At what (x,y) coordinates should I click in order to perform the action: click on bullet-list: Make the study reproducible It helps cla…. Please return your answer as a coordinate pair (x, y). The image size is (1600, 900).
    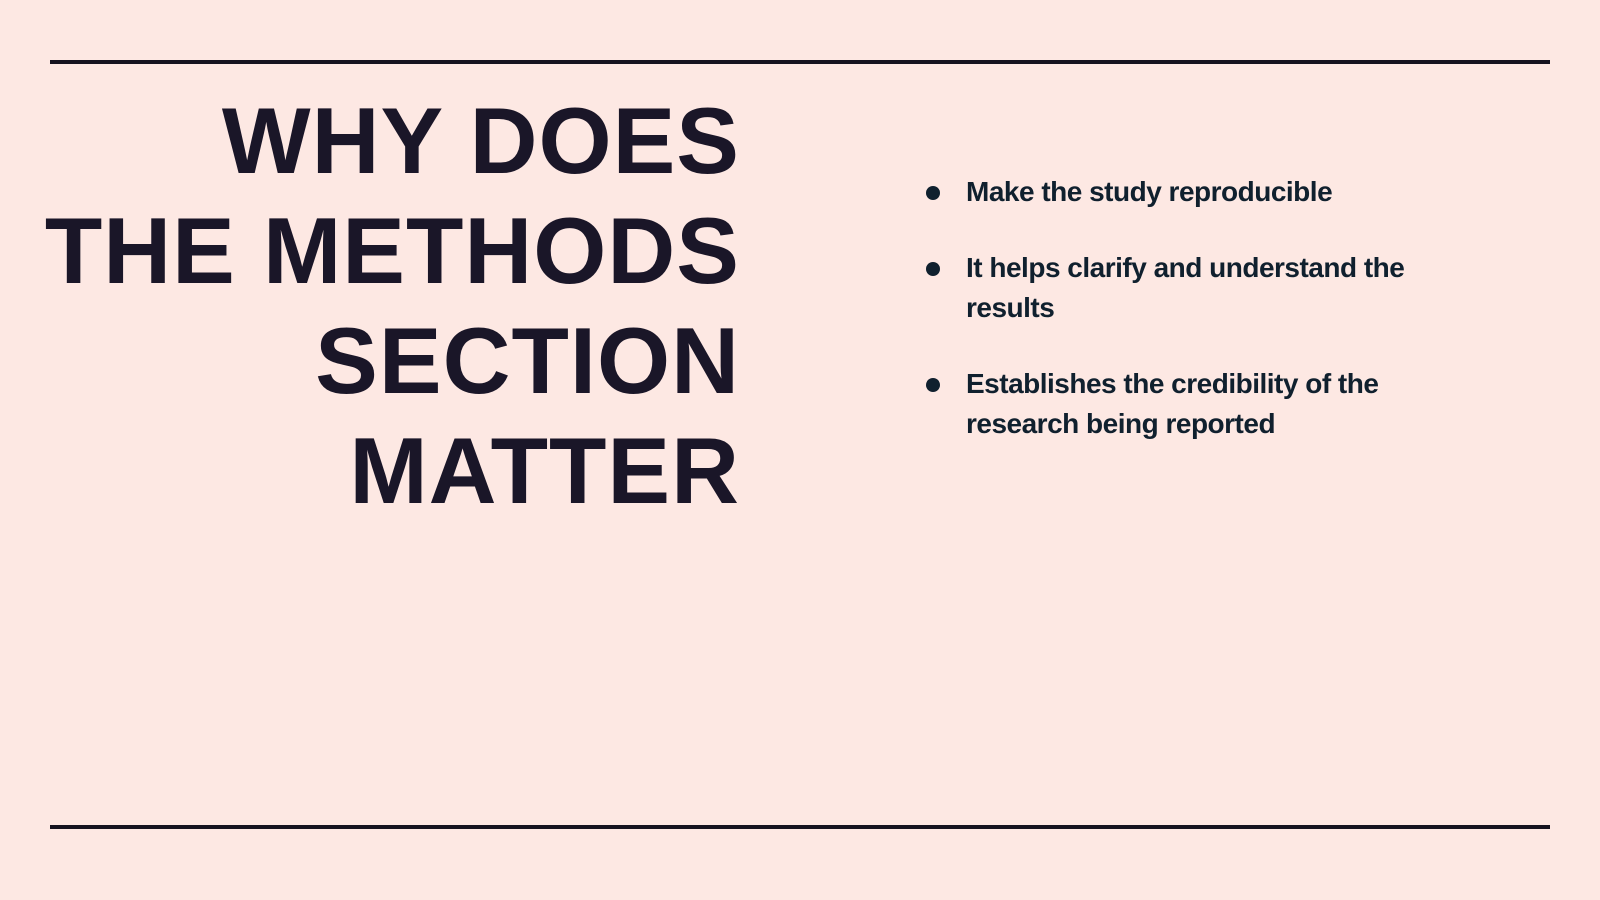
    Looking at the image, I should click on (1192, 326).